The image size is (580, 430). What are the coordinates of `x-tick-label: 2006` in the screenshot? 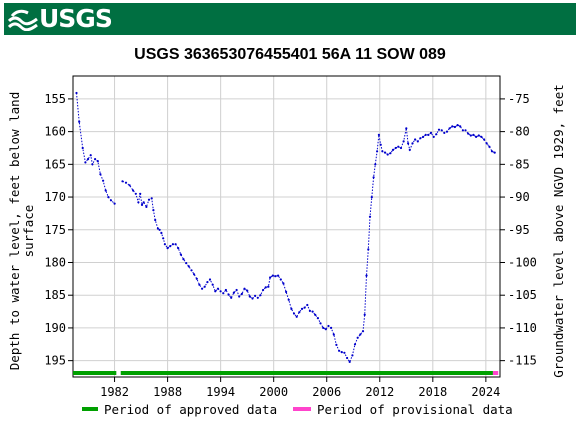 It's located at (326, 392).